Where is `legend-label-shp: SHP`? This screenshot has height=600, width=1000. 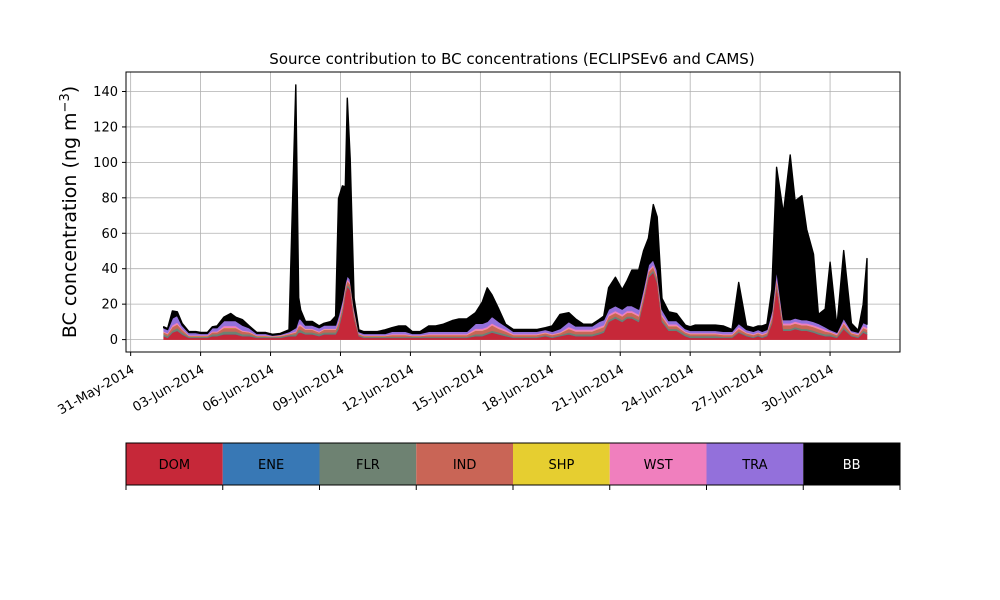 legend-label-shp: SHP is located at coordinates (561, 465).